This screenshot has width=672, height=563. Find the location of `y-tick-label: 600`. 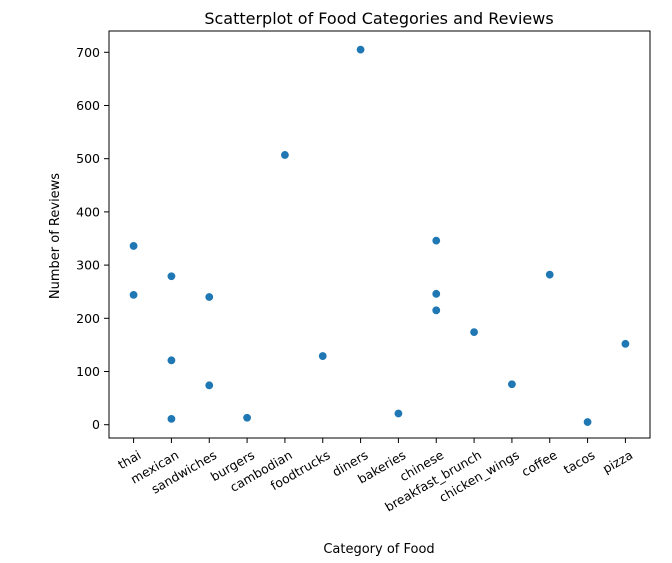

y-tick-label: 600 is located at coordinates (88, 105).